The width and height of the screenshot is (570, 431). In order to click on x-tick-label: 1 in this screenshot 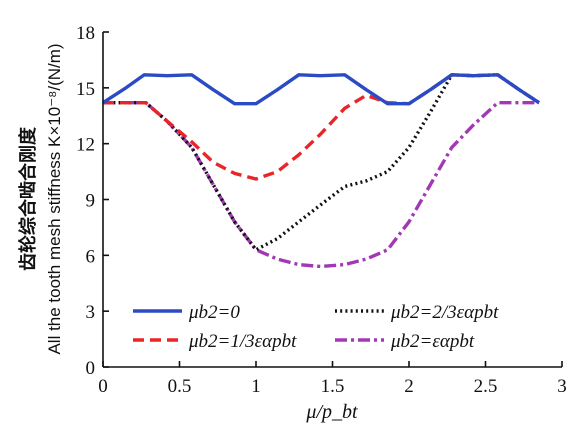, I will do `click(256, 386)`.